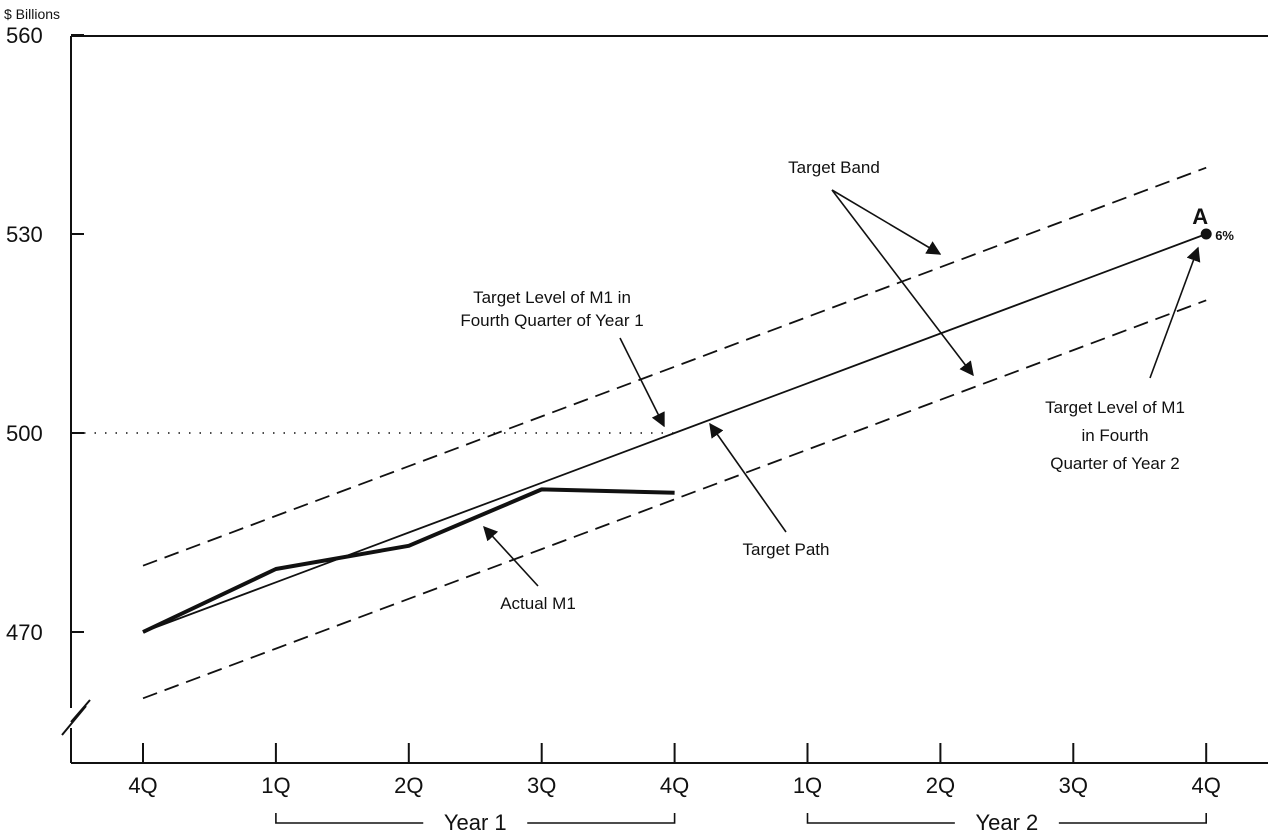 The width and height of the screenshot is (1268, 832). Describe the element at coordinates (32, 14) in the screenshot. I see `y-axis-unit-label: $ Billions` at that location.